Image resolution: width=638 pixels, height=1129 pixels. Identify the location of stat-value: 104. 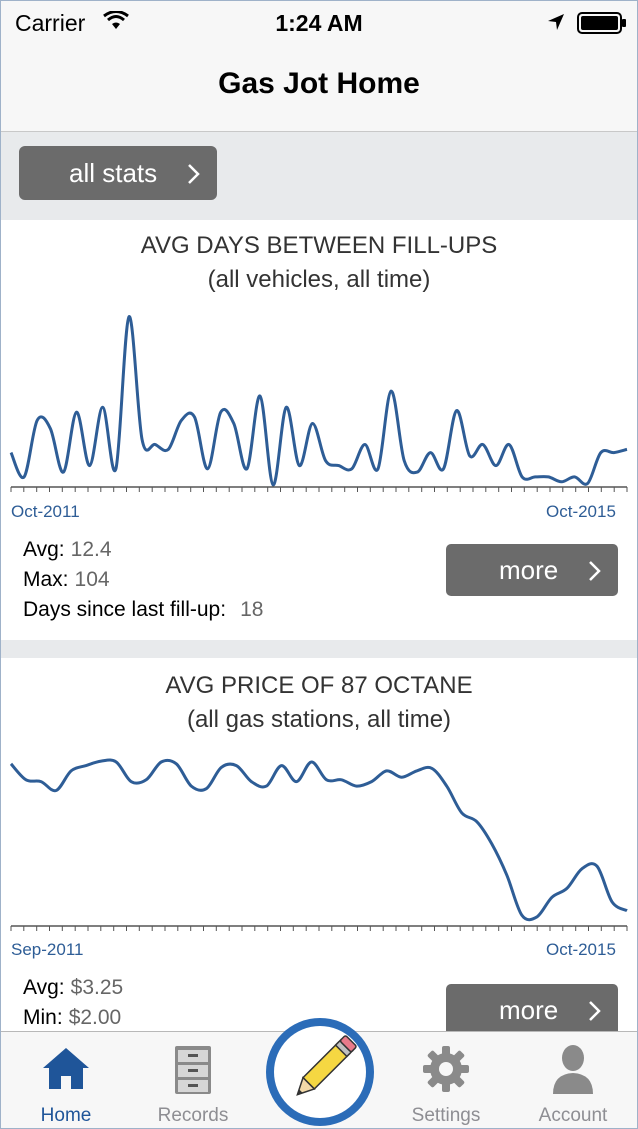
(92, 579).